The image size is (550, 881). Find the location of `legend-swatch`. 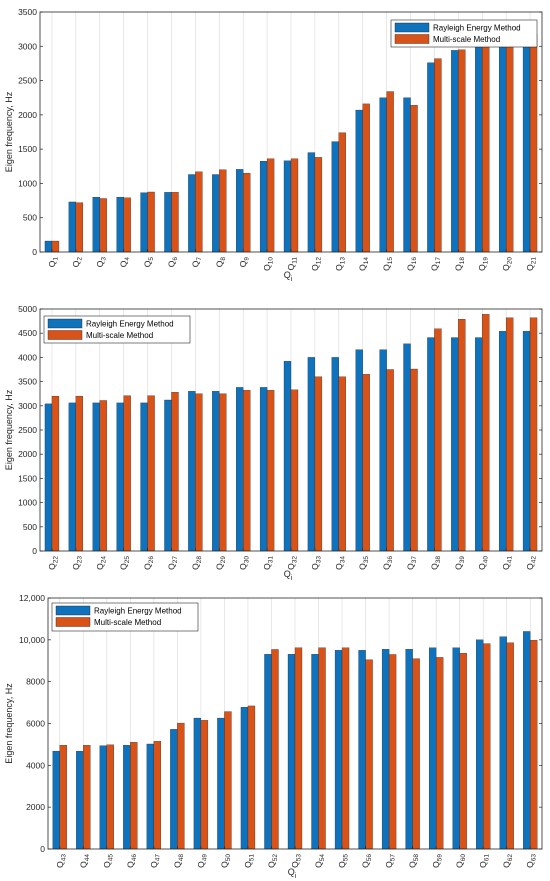

legend-swatch is located at coordinates (412, 27).